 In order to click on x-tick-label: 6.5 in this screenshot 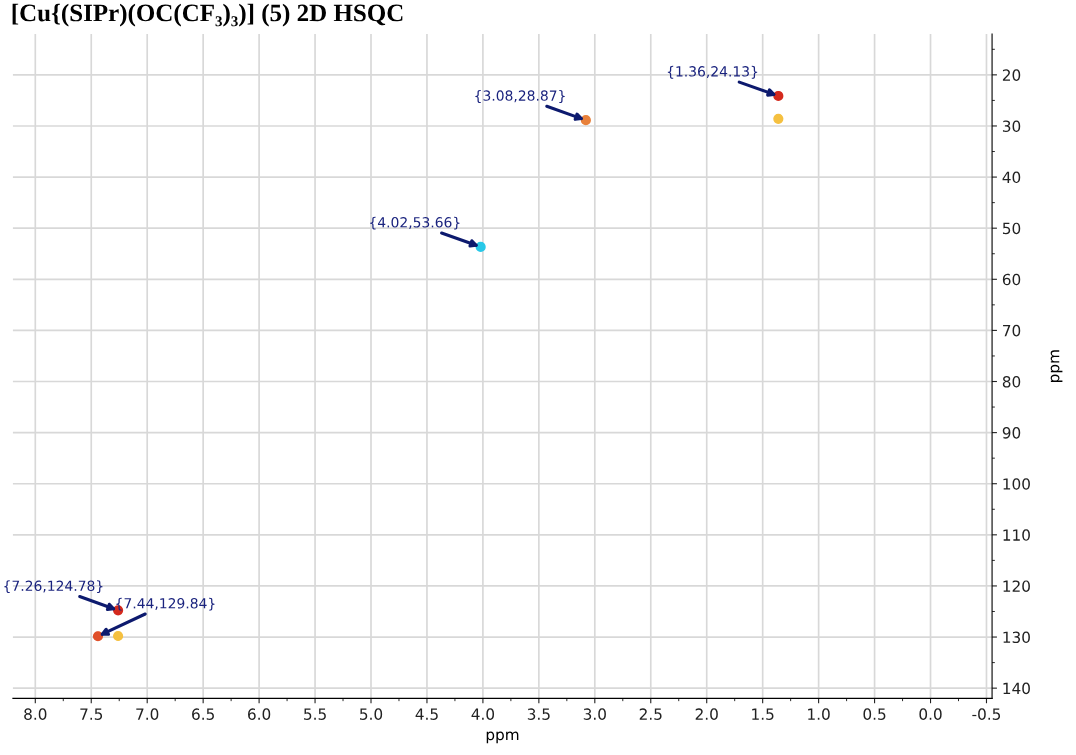, I will do `click(203, 714)`.